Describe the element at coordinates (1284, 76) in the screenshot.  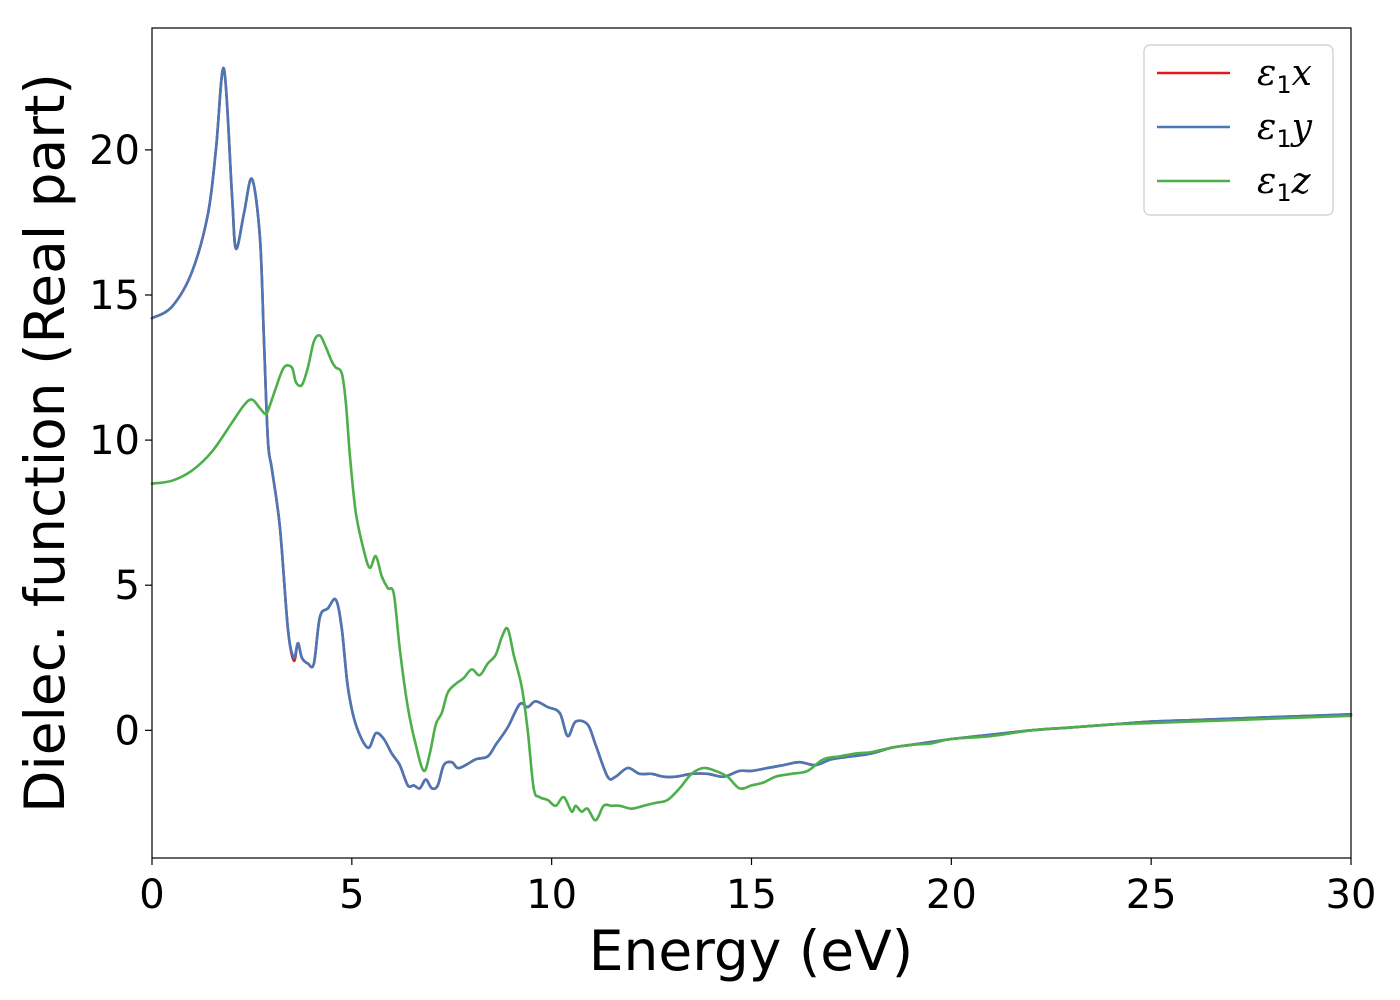
I see `legend-label-x: ε1x` at that location.